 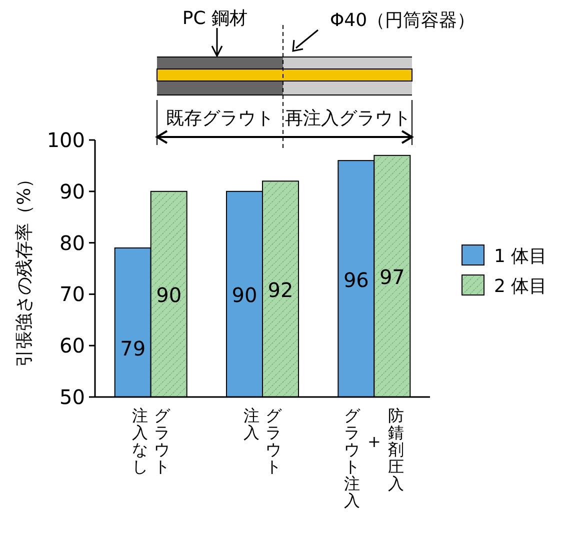 What do you see at coordinates (72, 294) in the screenshot?
I see `y-tick-label: 70` at bounding box center [72, 294].